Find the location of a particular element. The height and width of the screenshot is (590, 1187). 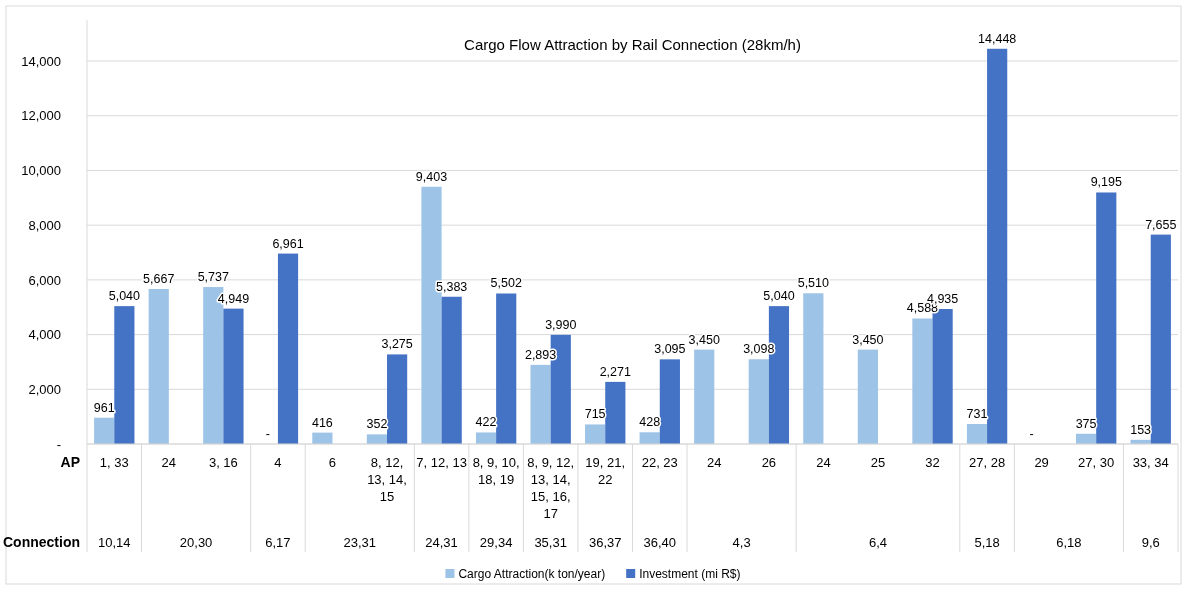

data-label: 5,383 is located at coordinates (452, 286).